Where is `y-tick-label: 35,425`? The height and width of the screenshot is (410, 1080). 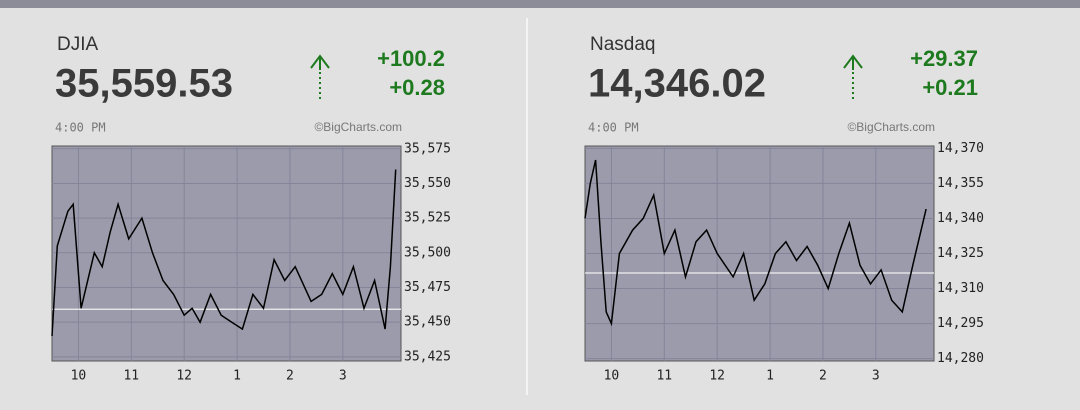
y-tick-label: 35,425 is located at coordinates (427, 356).